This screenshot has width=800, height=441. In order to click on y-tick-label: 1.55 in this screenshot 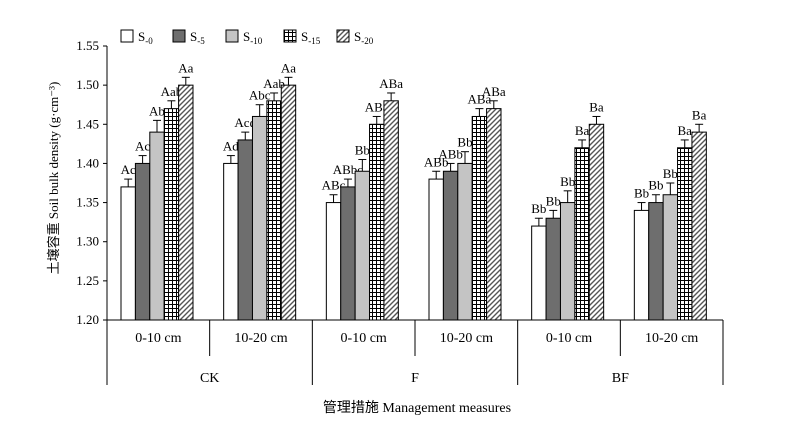, I will do `click(87, 45)`.